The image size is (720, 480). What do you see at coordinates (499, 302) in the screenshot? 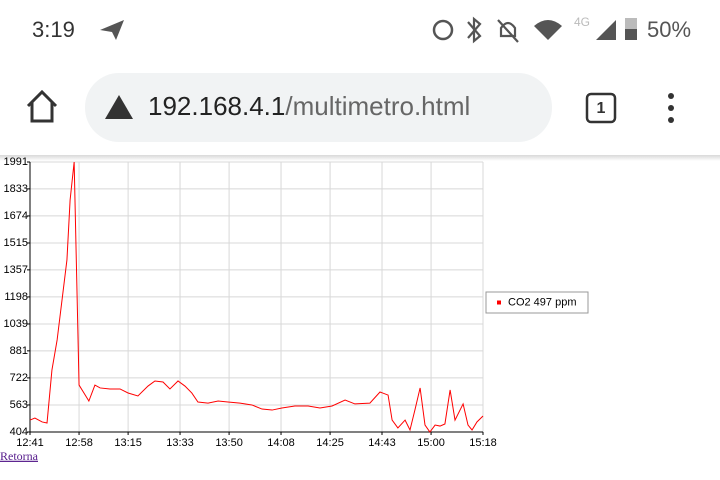
I see `legend-swatch` at bounding box center [499, 302].